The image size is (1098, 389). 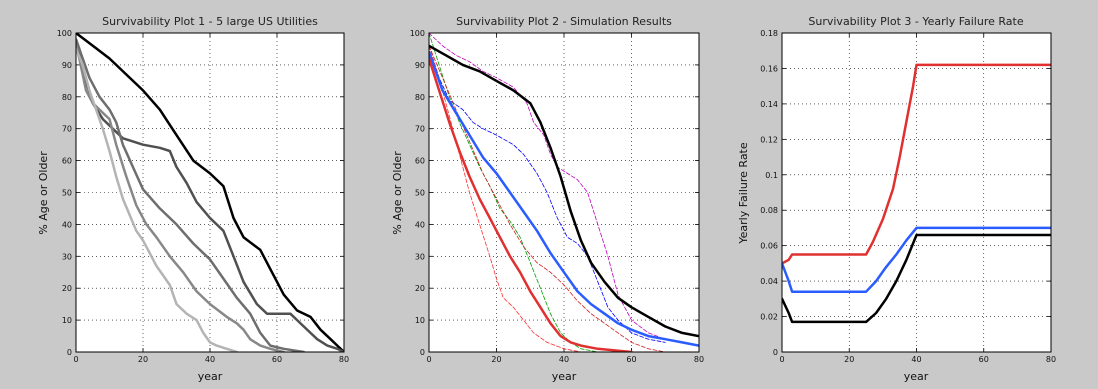 What do you see at coordinates (769, 68) in the screenshot?
I see `y-tick-label: 0.16` at bounding box center [769, 68].